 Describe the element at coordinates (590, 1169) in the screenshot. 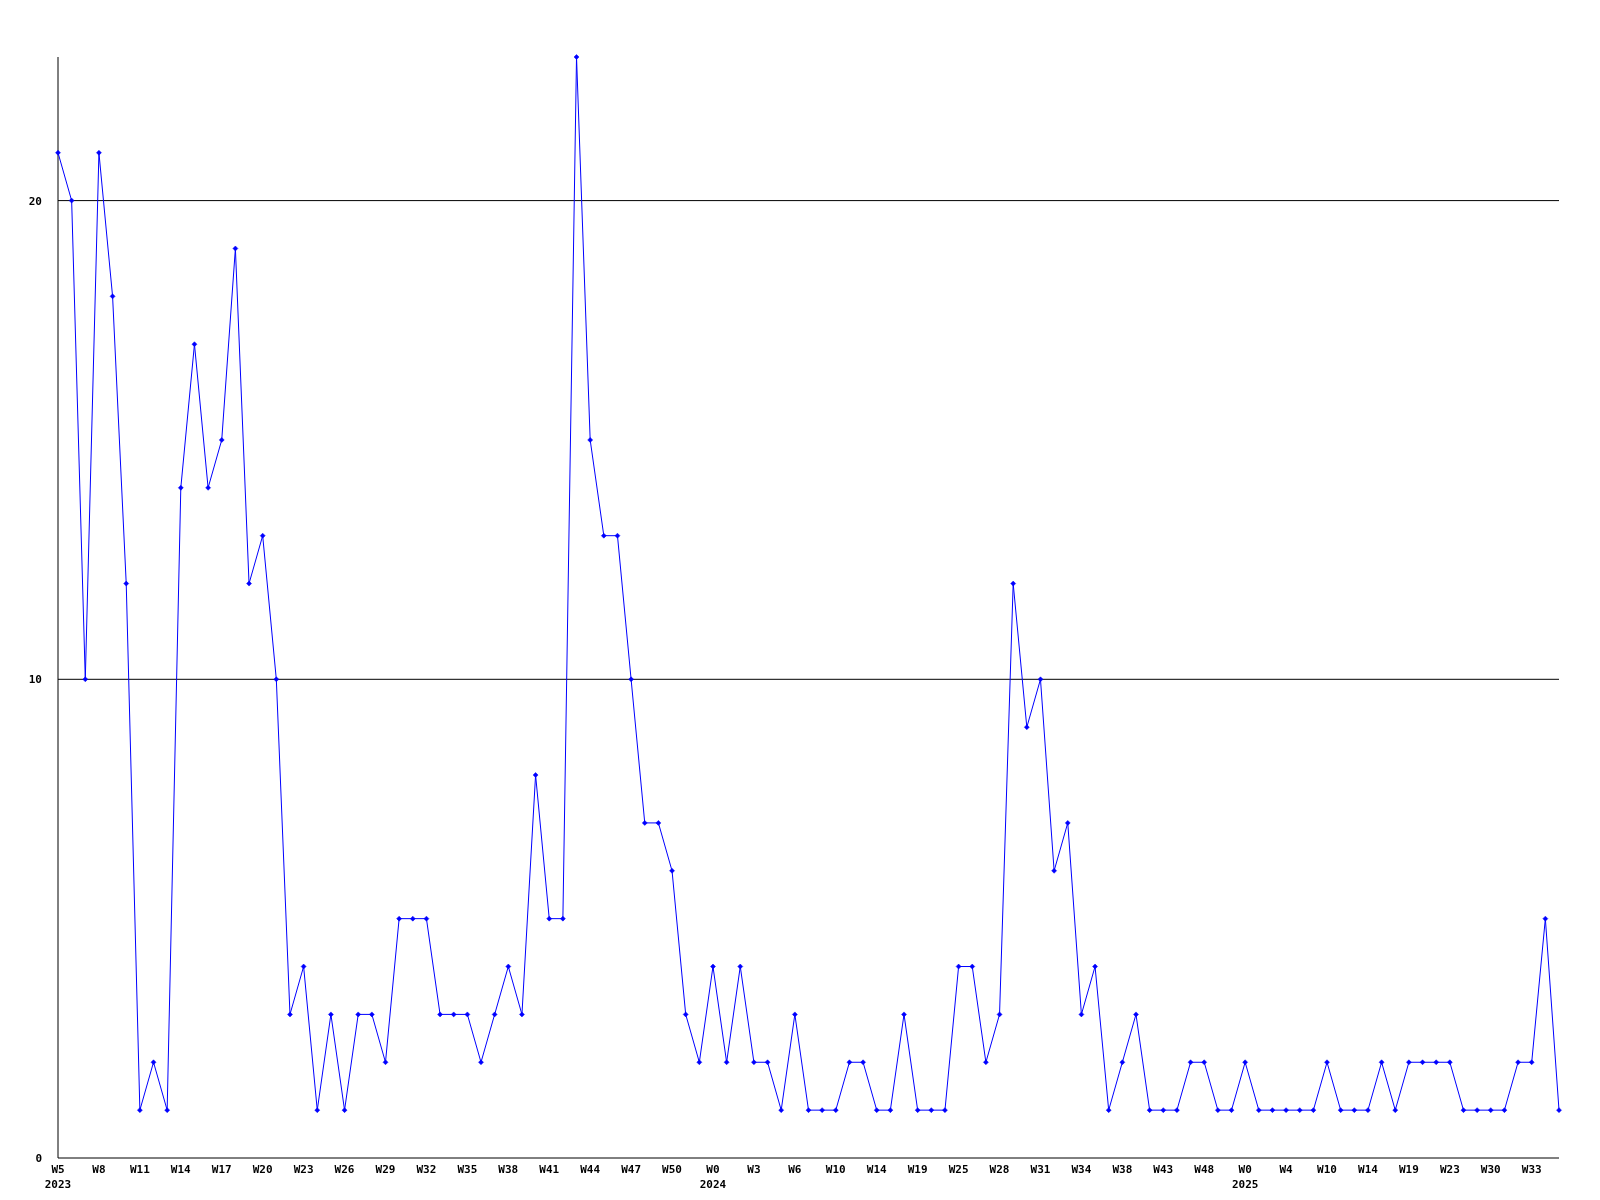

I see `x-tick-label: W44` at that location.